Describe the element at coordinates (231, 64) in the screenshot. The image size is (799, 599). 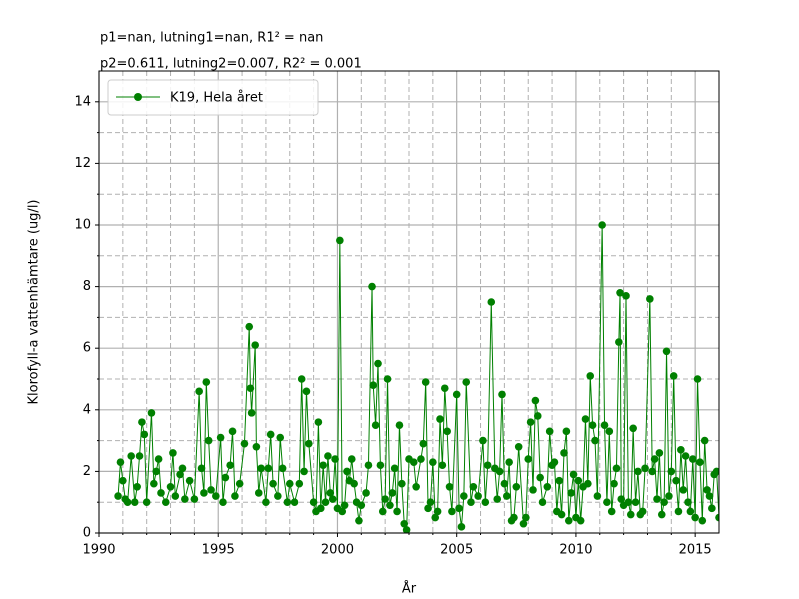
I see `title-line: p2=0.611, lutning2=0.007, R2² = 0.001` at that location.